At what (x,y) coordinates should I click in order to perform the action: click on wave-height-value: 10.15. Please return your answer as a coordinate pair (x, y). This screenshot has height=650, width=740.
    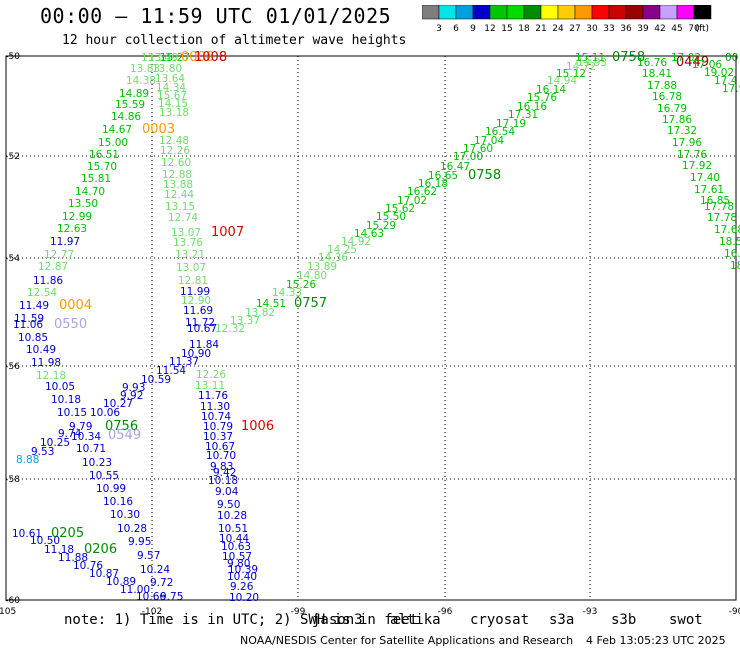
    Looking at the image, I should click on (72, 413).